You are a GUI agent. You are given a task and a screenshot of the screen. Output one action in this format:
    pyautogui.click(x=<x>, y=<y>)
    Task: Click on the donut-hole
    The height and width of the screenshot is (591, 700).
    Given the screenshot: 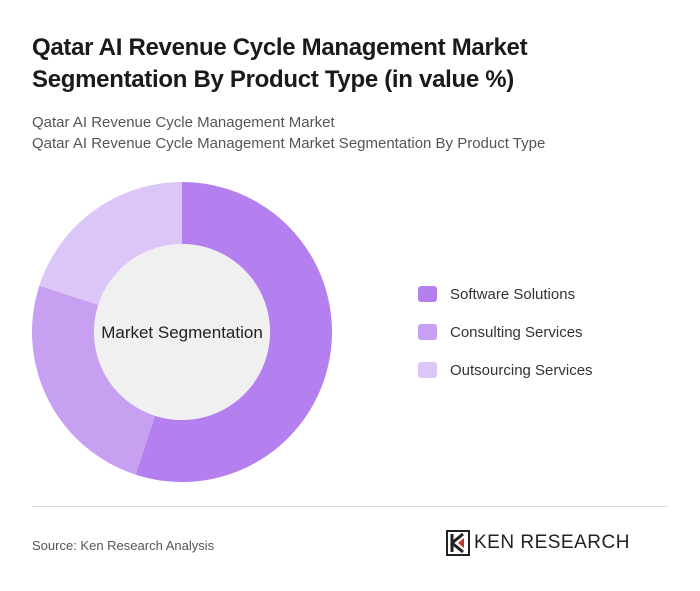 What is the action you would take?
    pyautogui.click(x=182, y=332)
    